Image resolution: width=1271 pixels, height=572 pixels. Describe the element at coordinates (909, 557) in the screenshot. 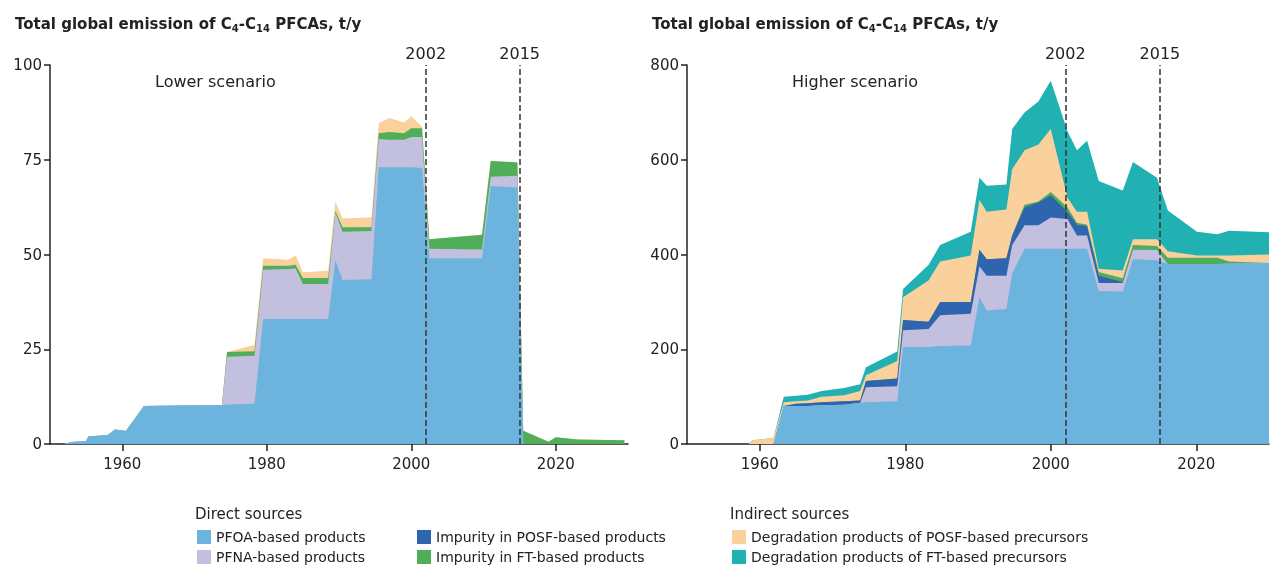

I see `legend-label: Degradation products of FT-based precursors` at that location.